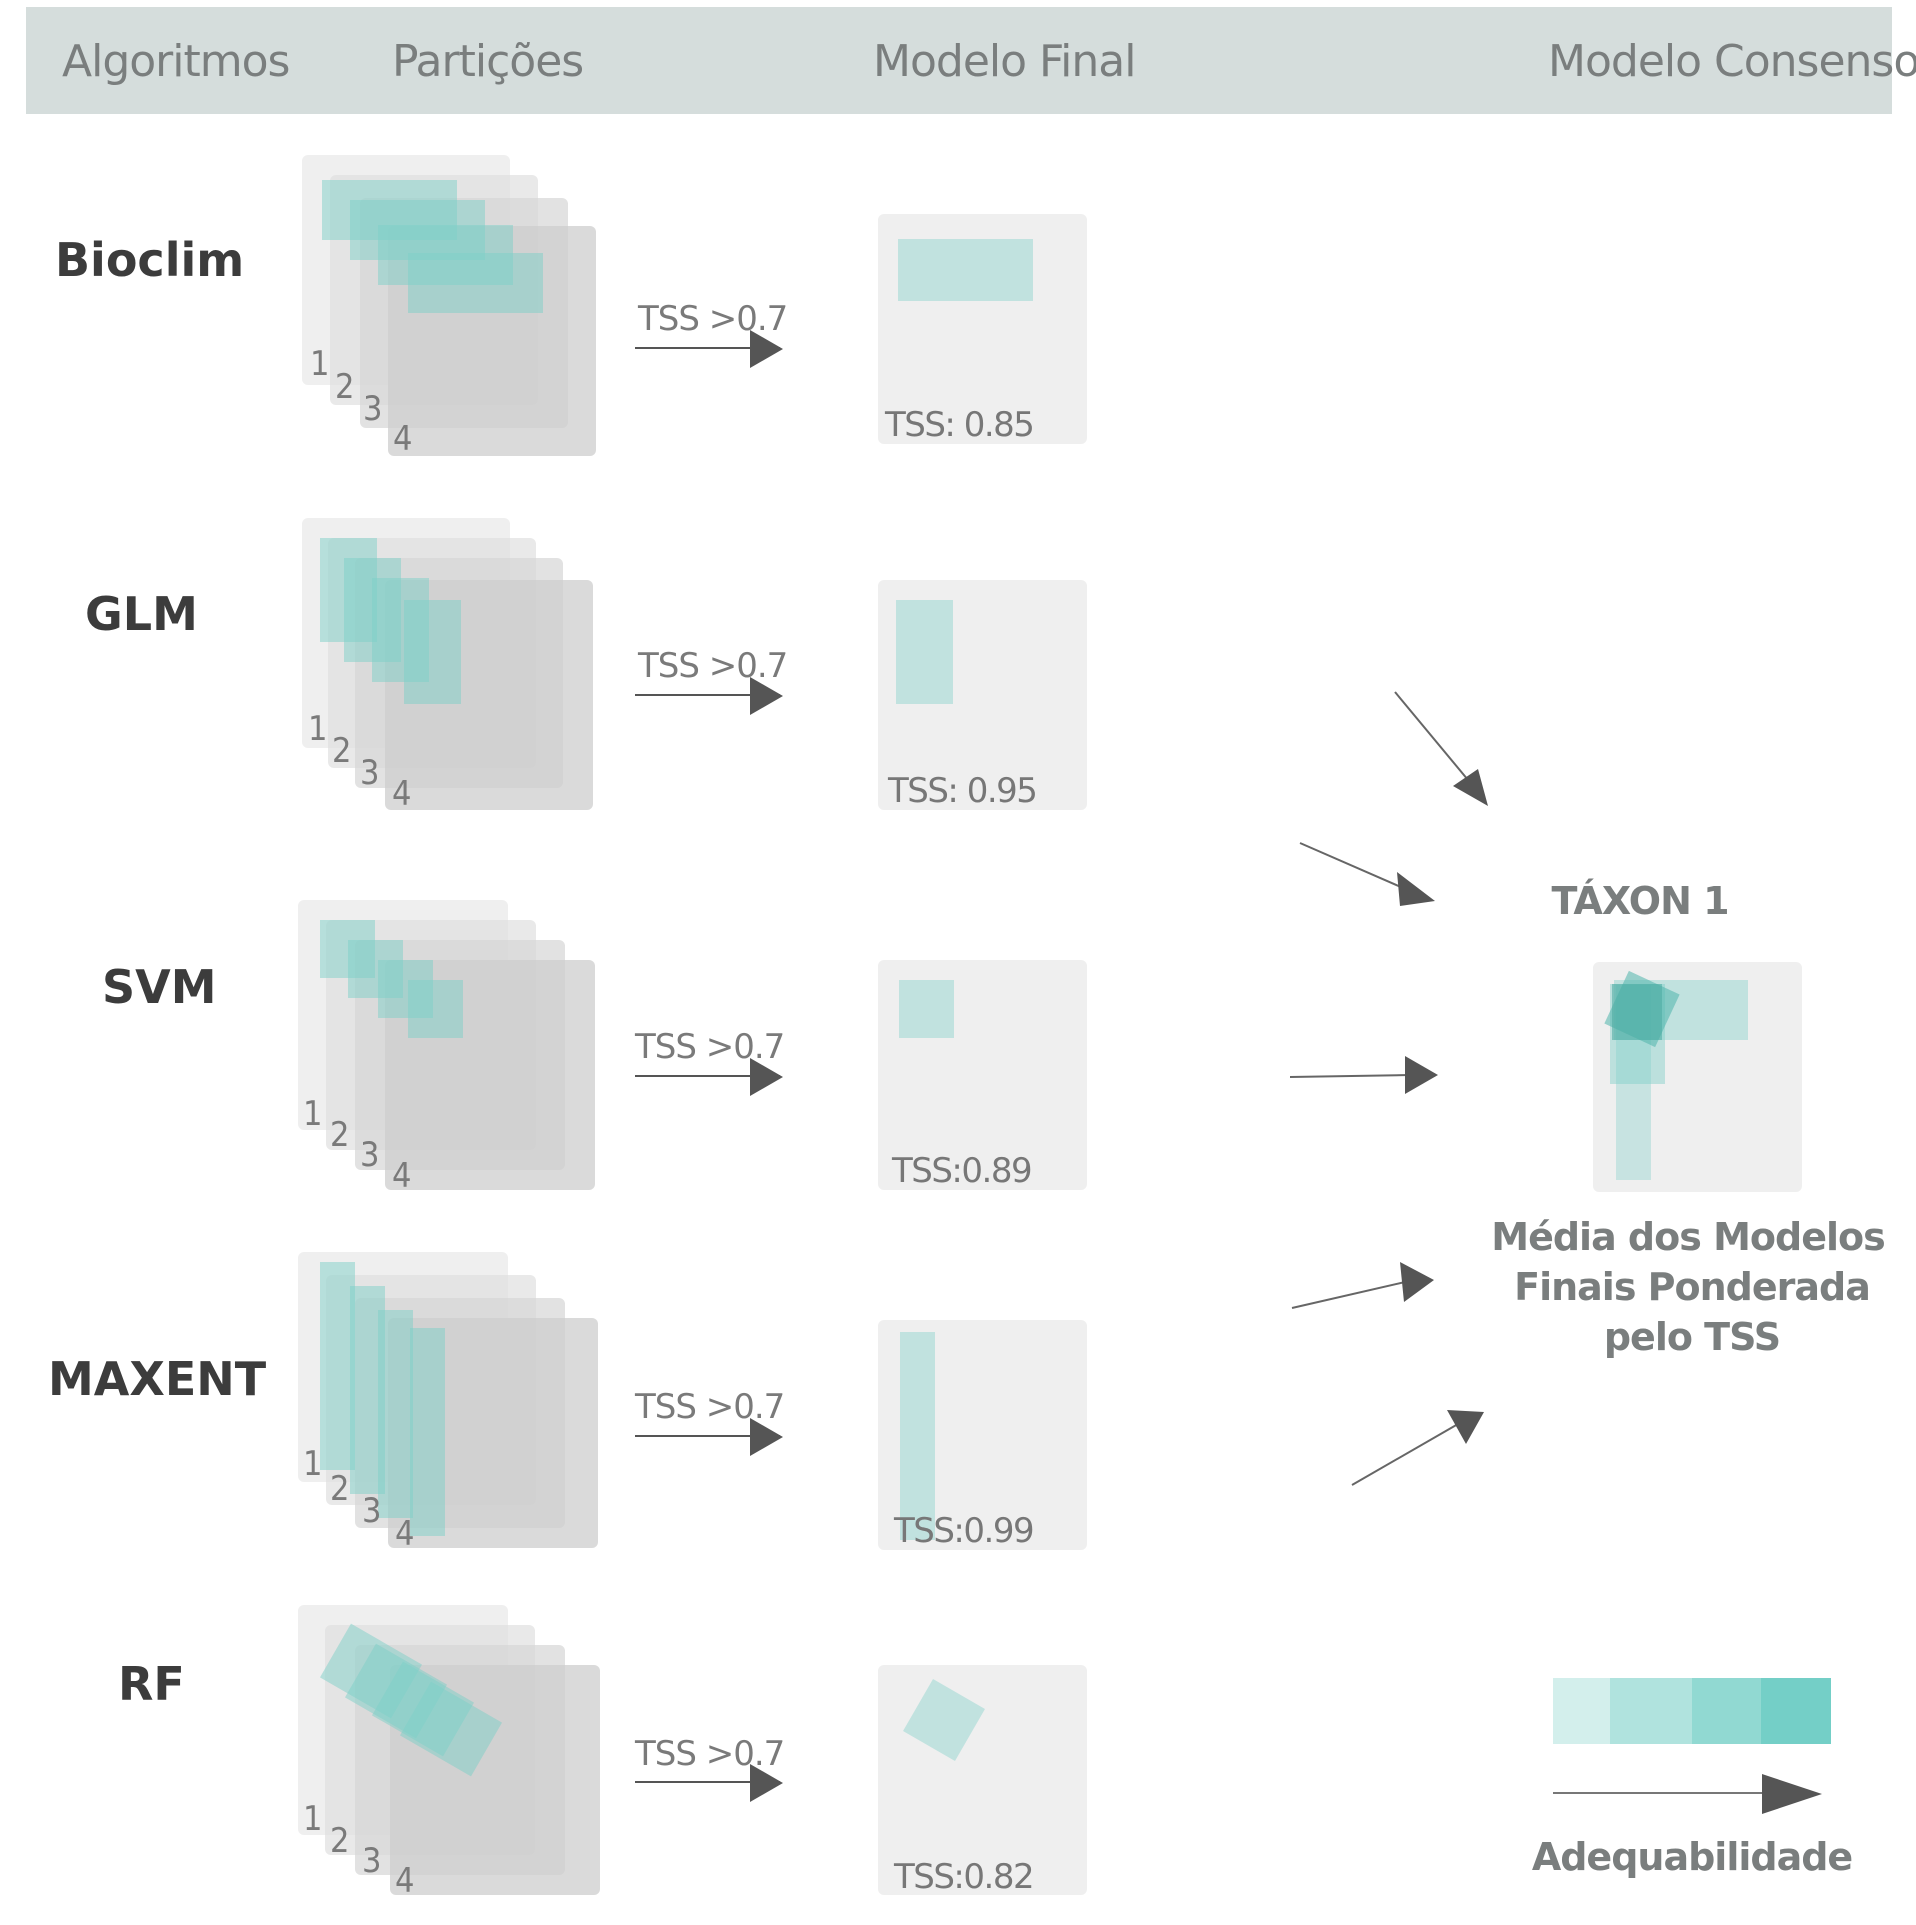  Describe the element at coordinates (602, 1753) in the screenshot. I see `row-rf: RF 1 2 3 4 TSS >0.7 TSS:0.82` at that location.